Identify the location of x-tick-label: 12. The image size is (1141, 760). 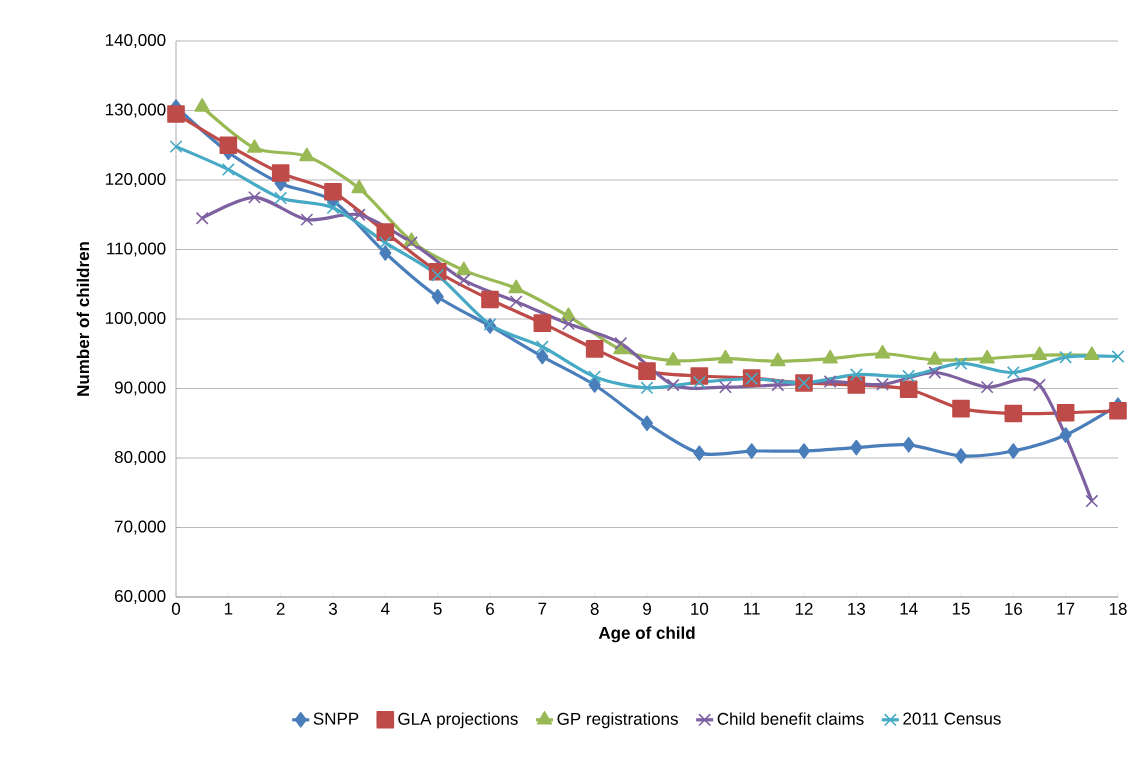
(804, 608).